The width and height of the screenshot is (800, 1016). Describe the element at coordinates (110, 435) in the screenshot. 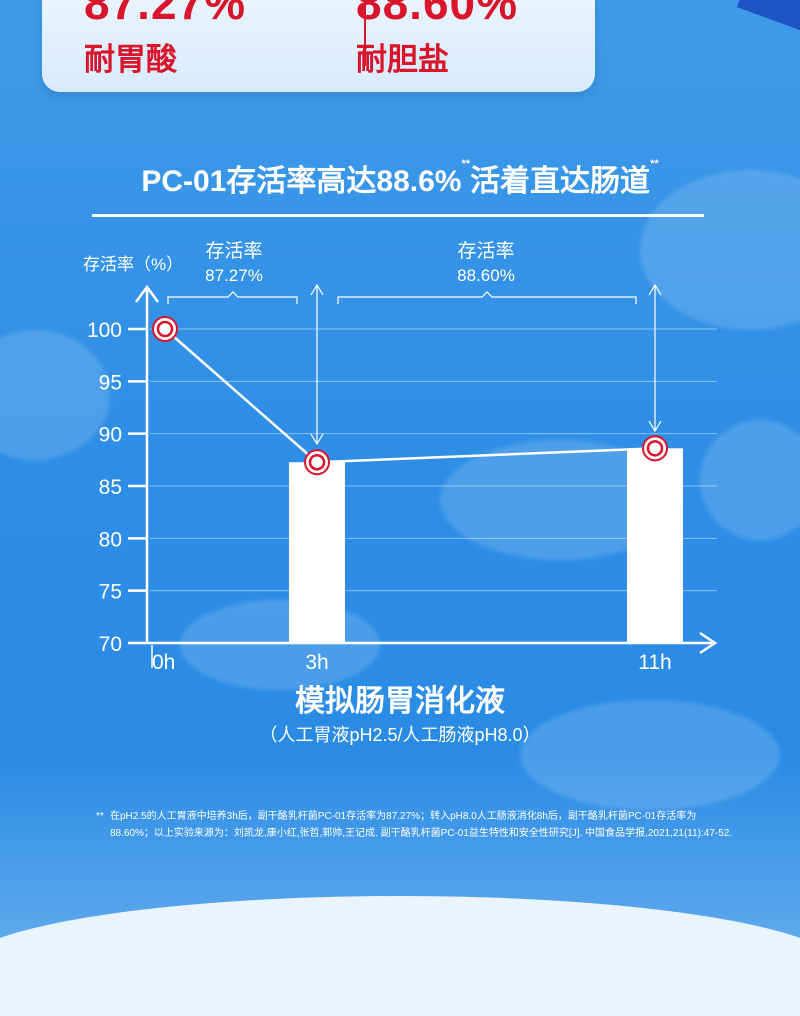

I see `y-tick-label: 90` at that location.